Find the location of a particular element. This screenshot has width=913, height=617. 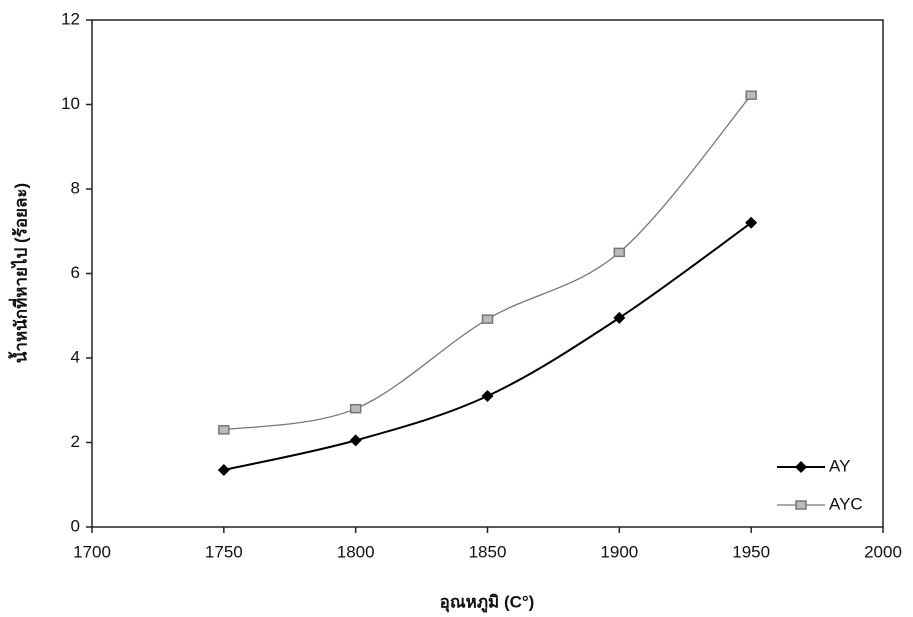

x-tick-label: 1850 is located at coordinates (488, 551).